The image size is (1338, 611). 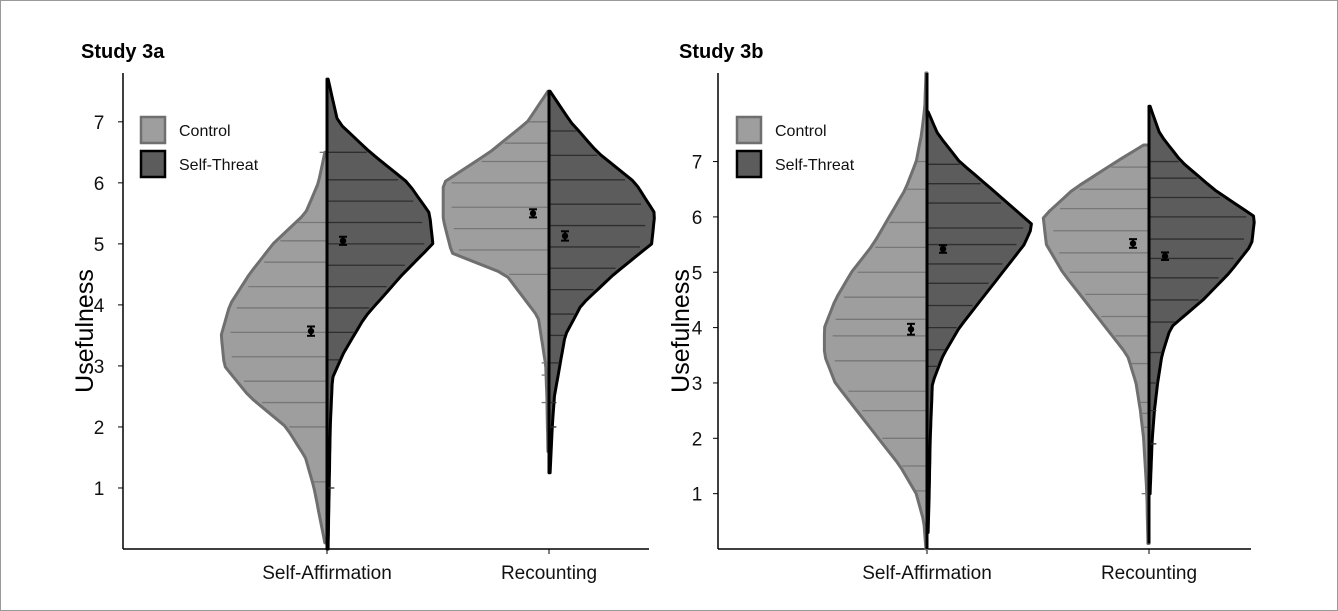 I want to click on panel-title: Study 3b, so click(x=721, y=52).